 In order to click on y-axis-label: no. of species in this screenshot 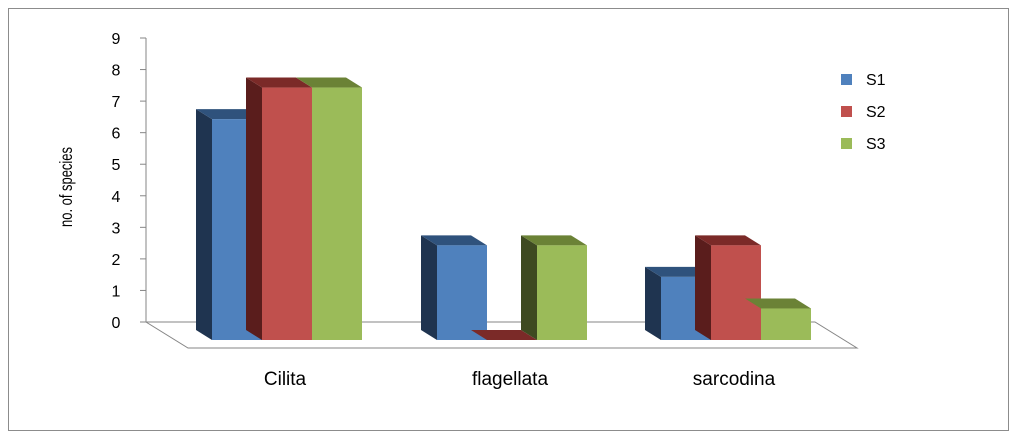, I will do `click(67, 187)`.